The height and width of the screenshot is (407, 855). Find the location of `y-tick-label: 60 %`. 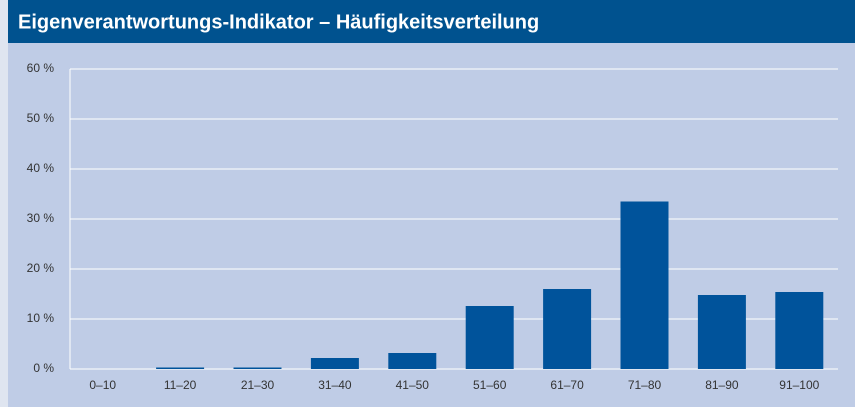

y-tick-label: 60 % is located at coordinates (41, 68).